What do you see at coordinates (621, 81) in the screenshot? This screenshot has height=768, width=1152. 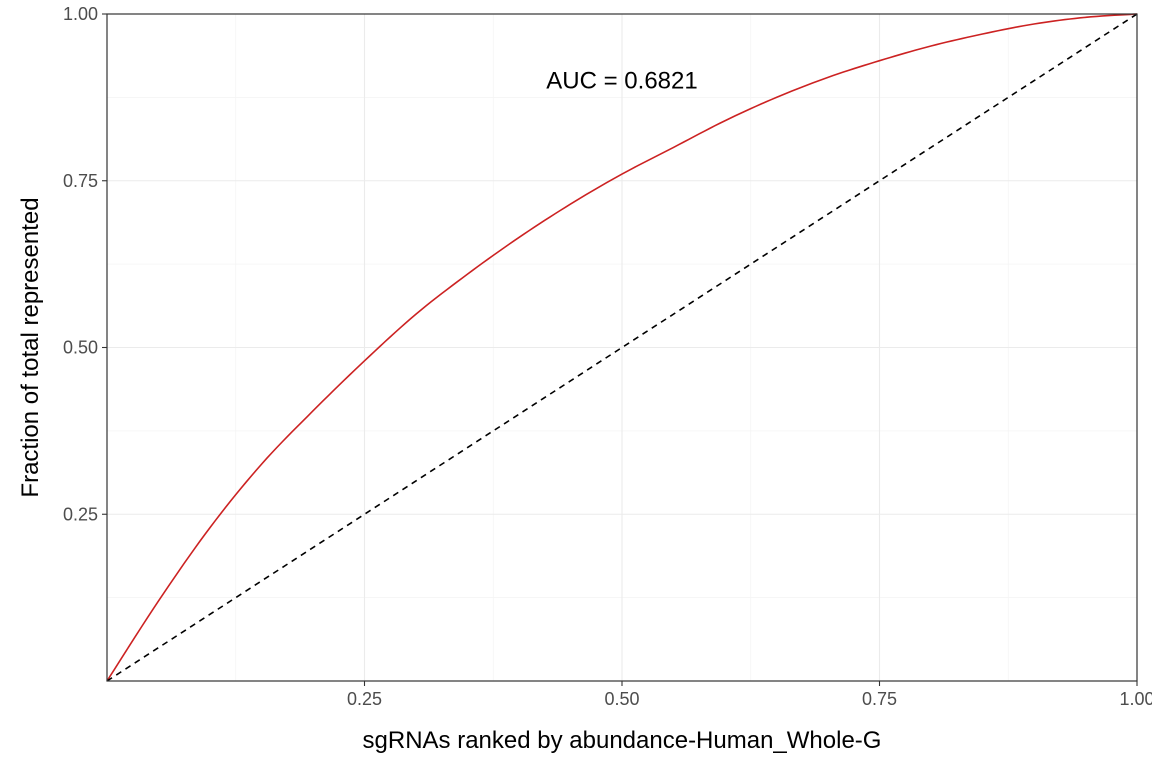 I see `auc-annotation: AUC = 0.6821` at bounding box center [621, 81].